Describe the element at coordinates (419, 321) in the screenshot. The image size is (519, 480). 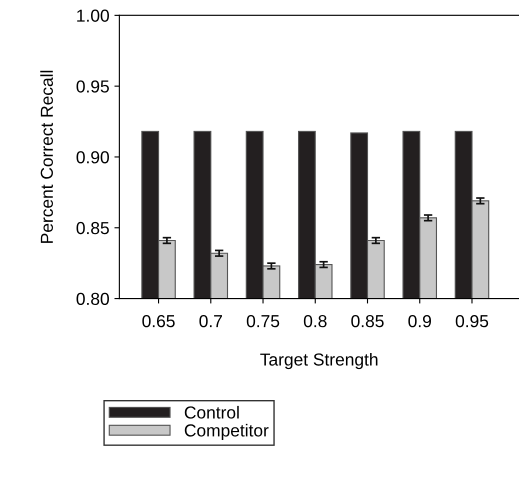
I see `x-tick-label: 0.9` at that location.